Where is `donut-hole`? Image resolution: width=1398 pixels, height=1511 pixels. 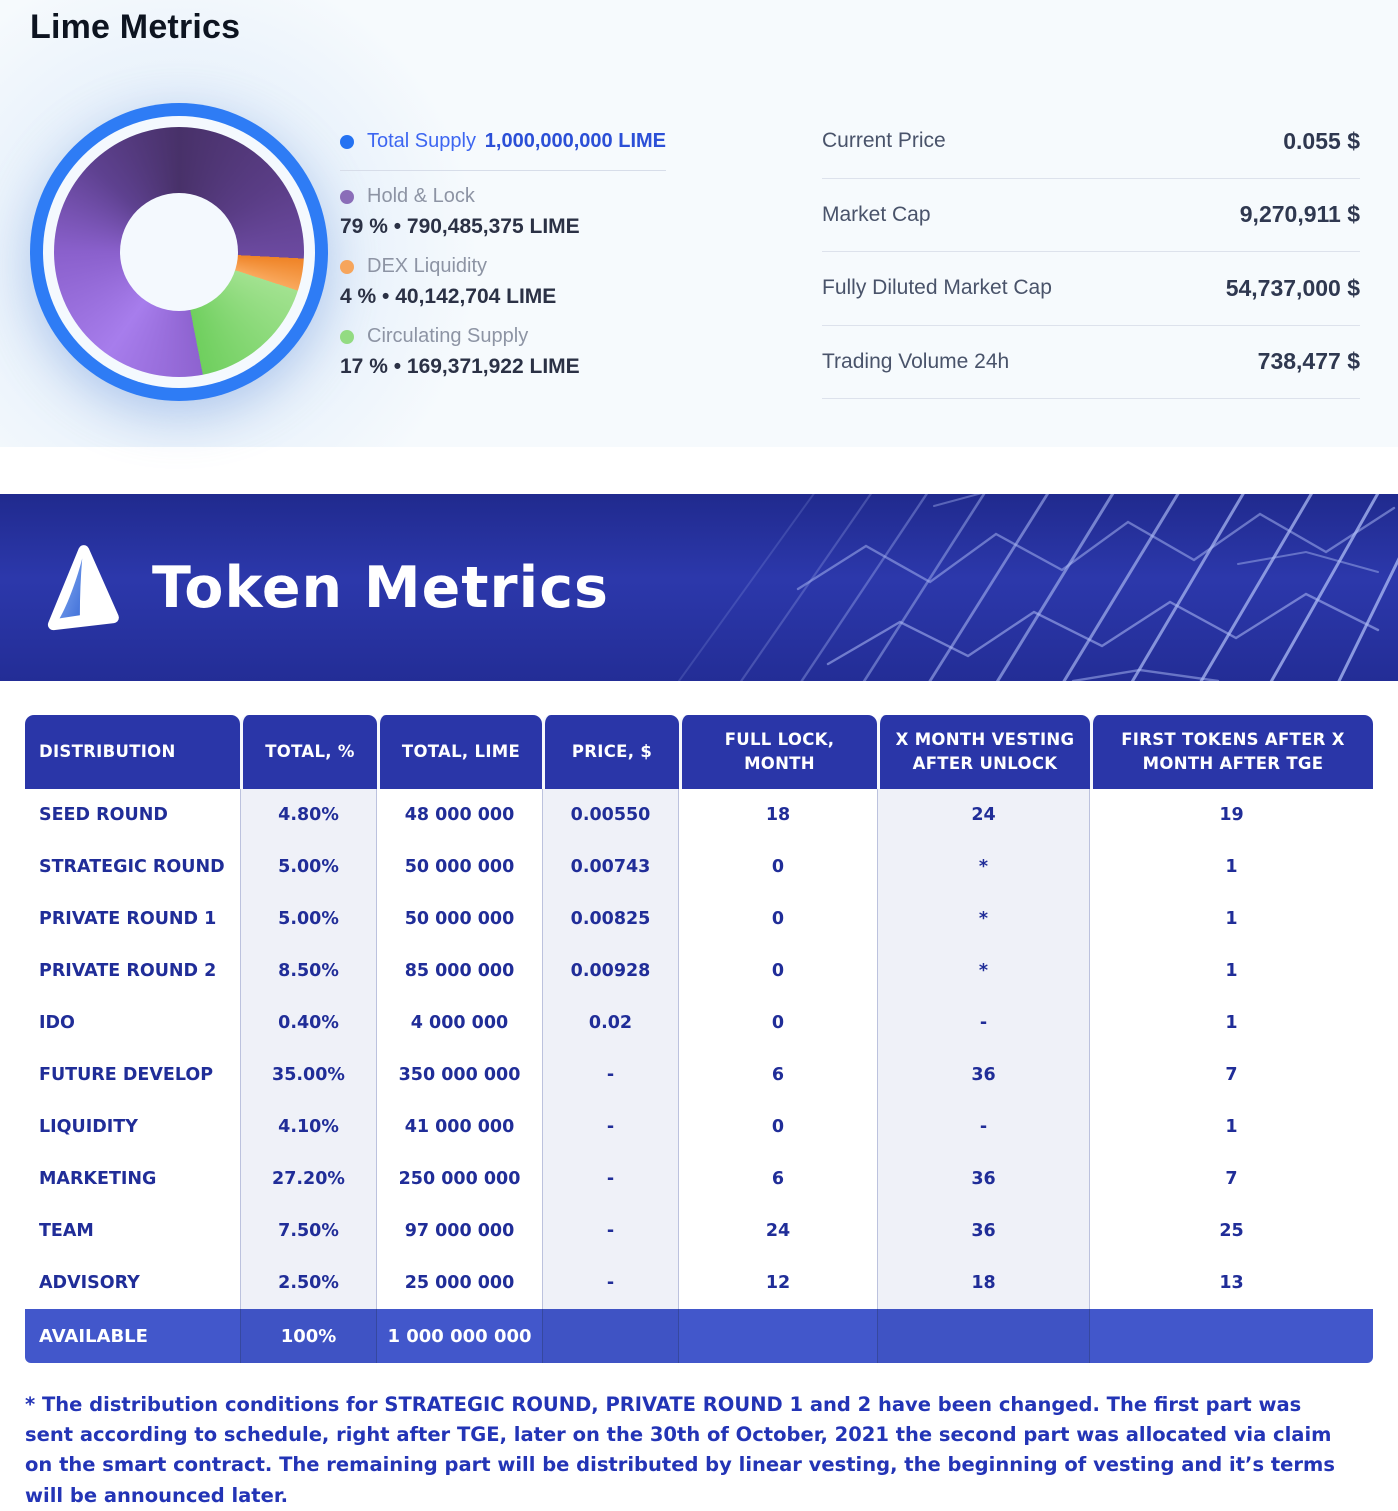 donut-hole is located at coordinates (179, 252).